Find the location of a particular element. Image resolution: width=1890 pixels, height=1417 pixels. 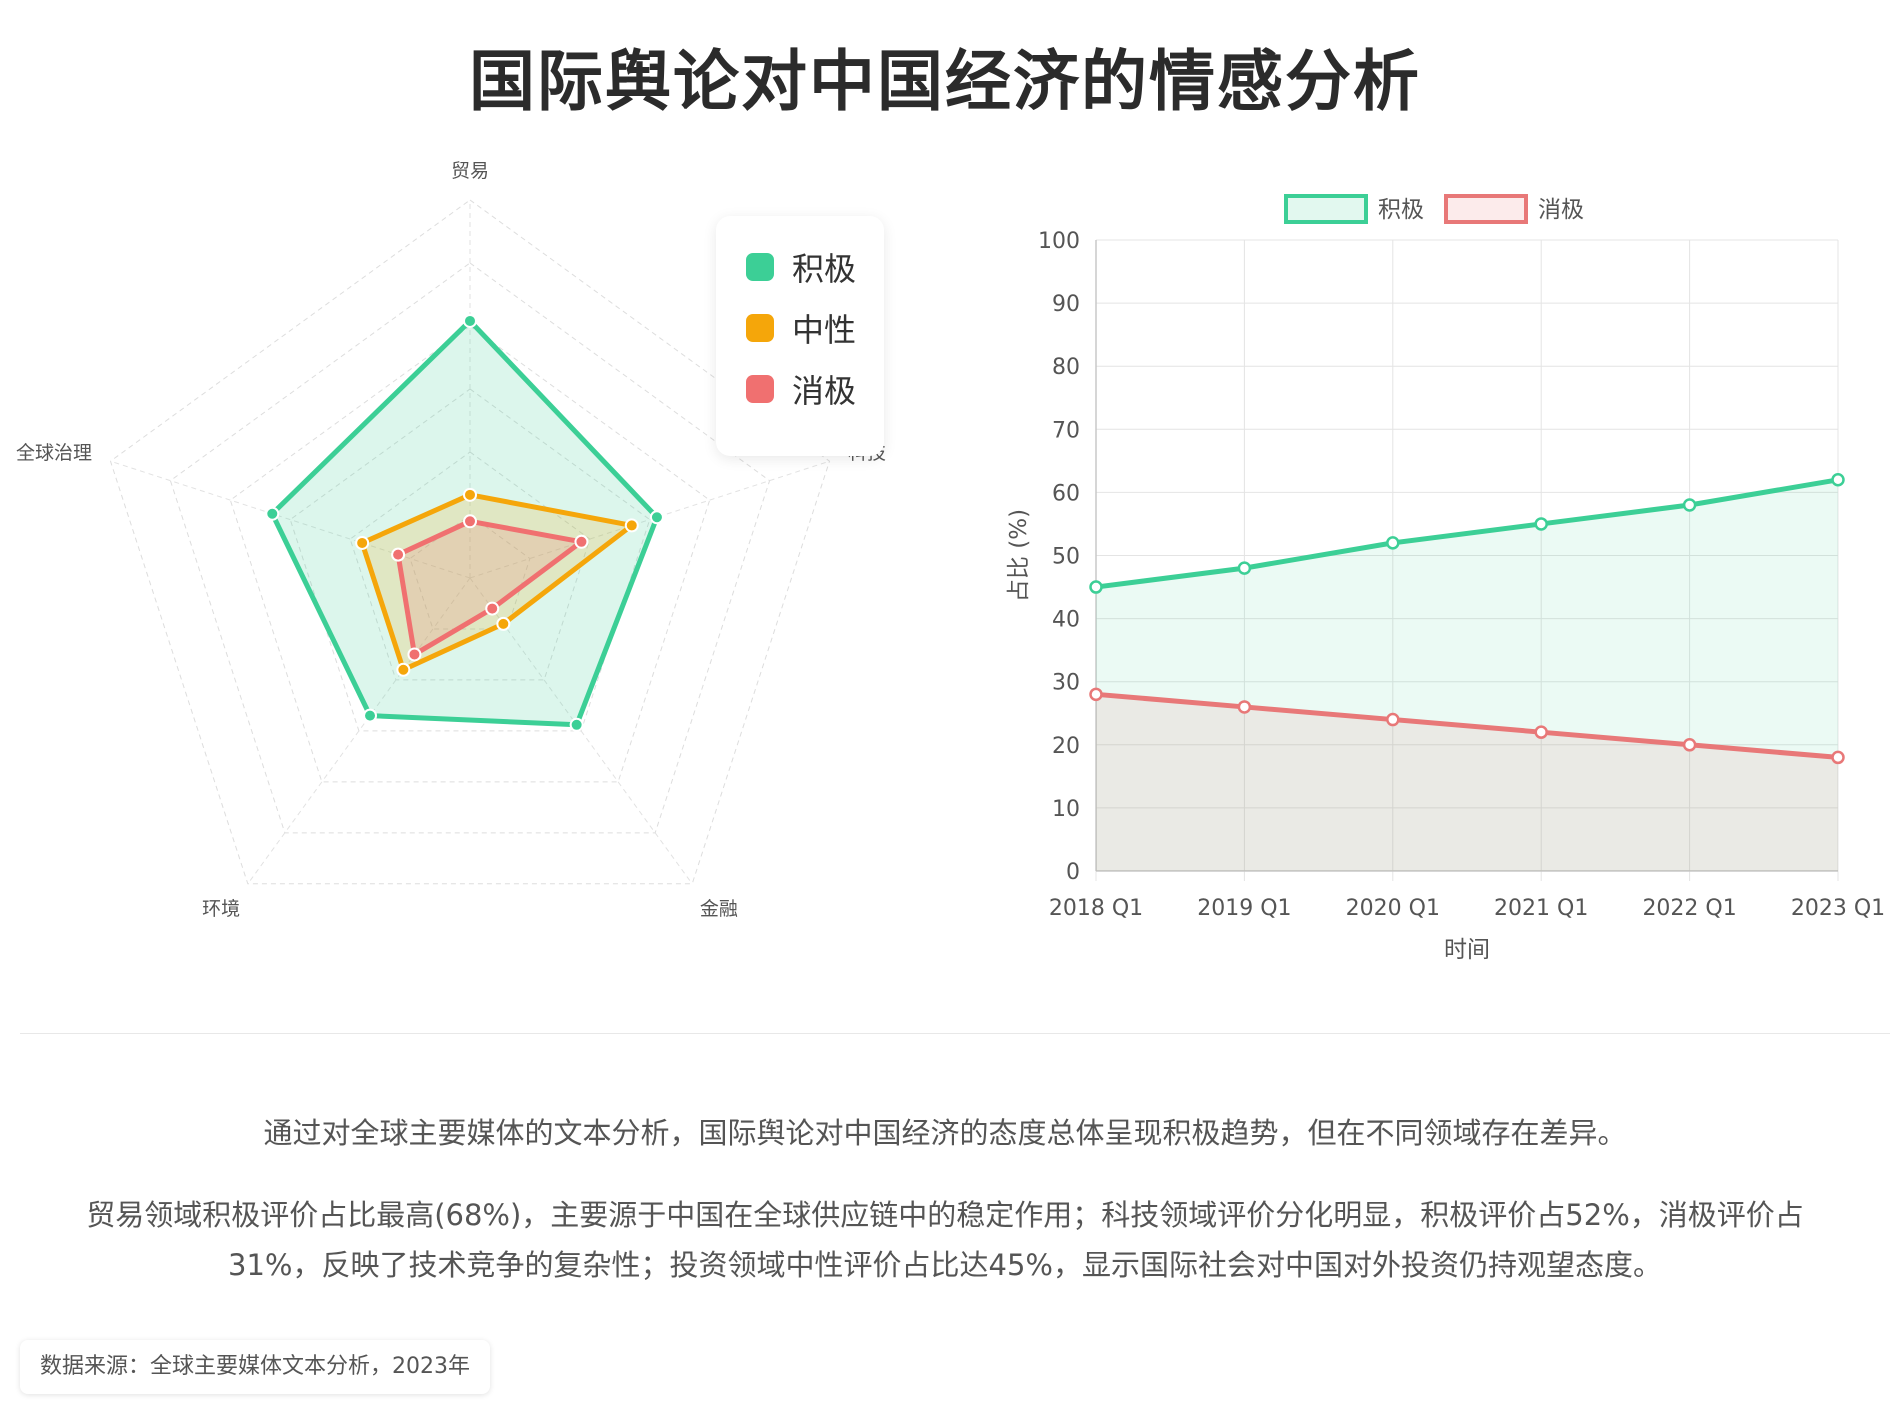

line-y-tick: 20 is located at coordinates (1066, 746).